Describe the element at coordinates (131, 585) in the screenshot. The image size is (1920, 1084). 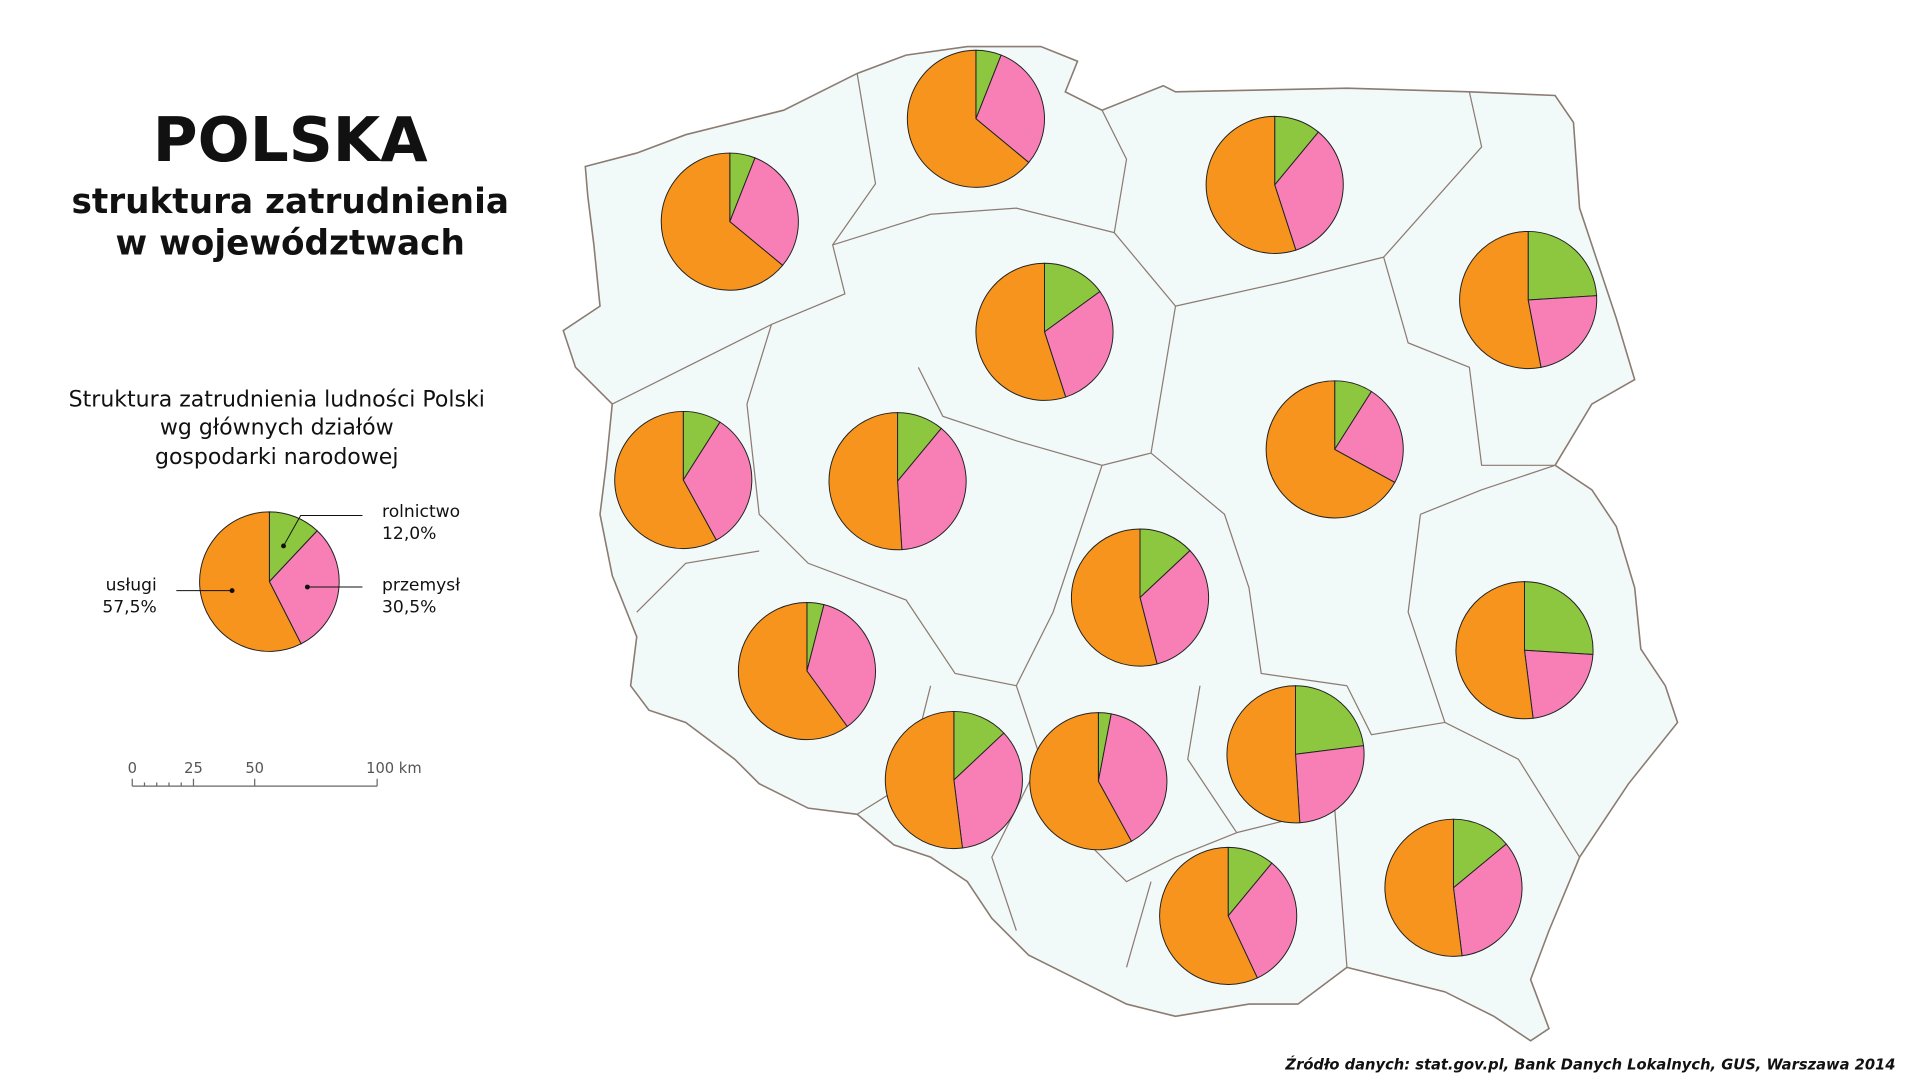
I see `legend-label: usługi` at that location.